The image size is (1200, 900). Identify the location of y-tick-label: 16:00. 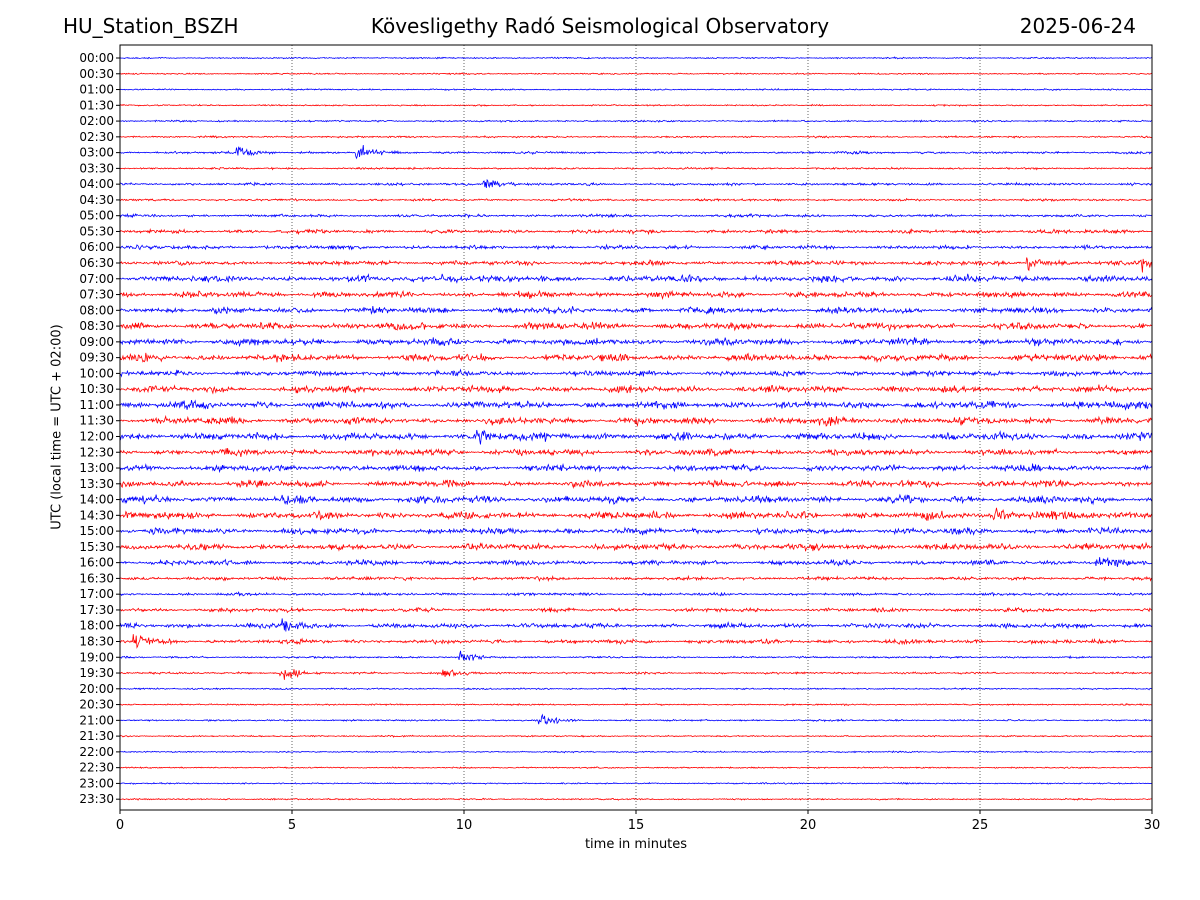
(96, 563).